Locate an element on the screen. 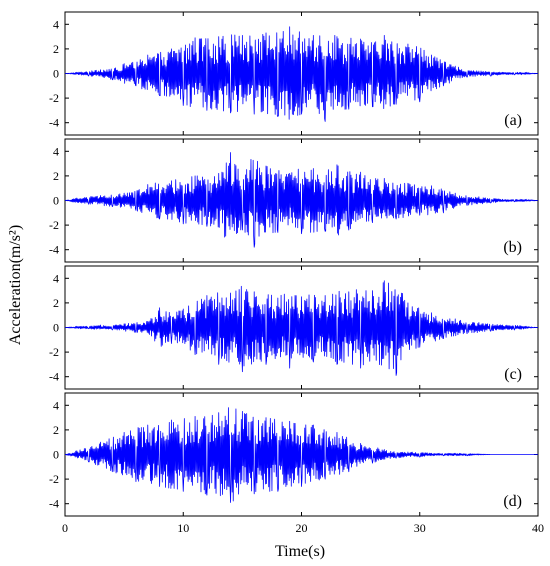  x-tick-label: 40 is located at coordinates (538, 528).